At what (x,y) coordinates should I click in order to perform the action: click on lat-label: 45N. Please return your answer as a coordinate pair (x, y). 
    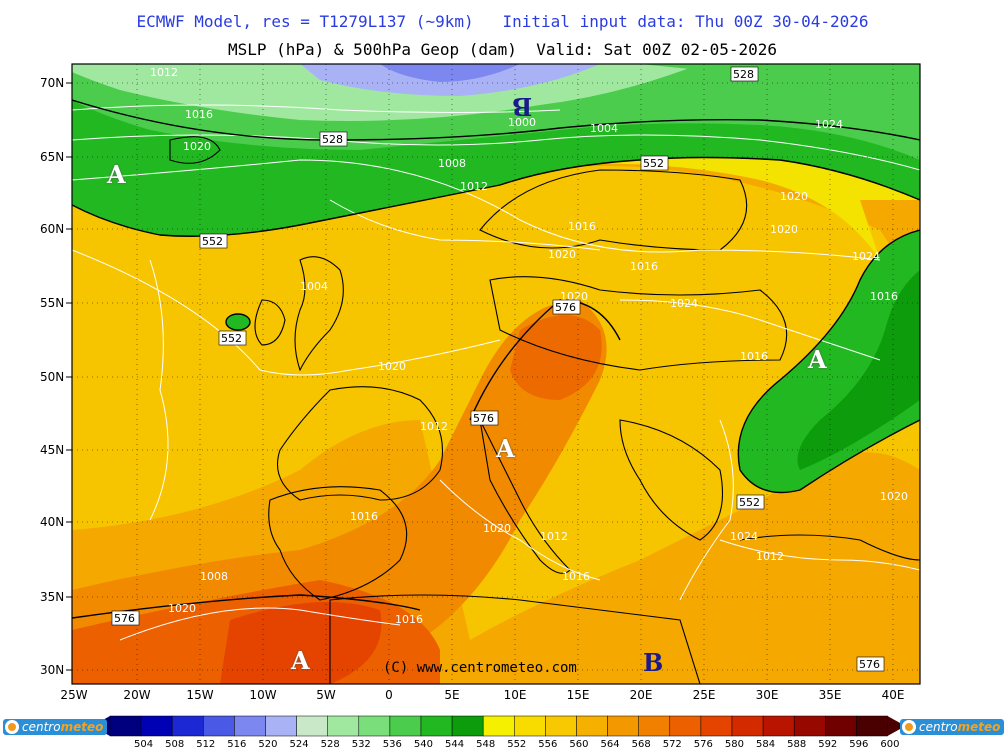
    Looking at the image, I should click on (52, 450).